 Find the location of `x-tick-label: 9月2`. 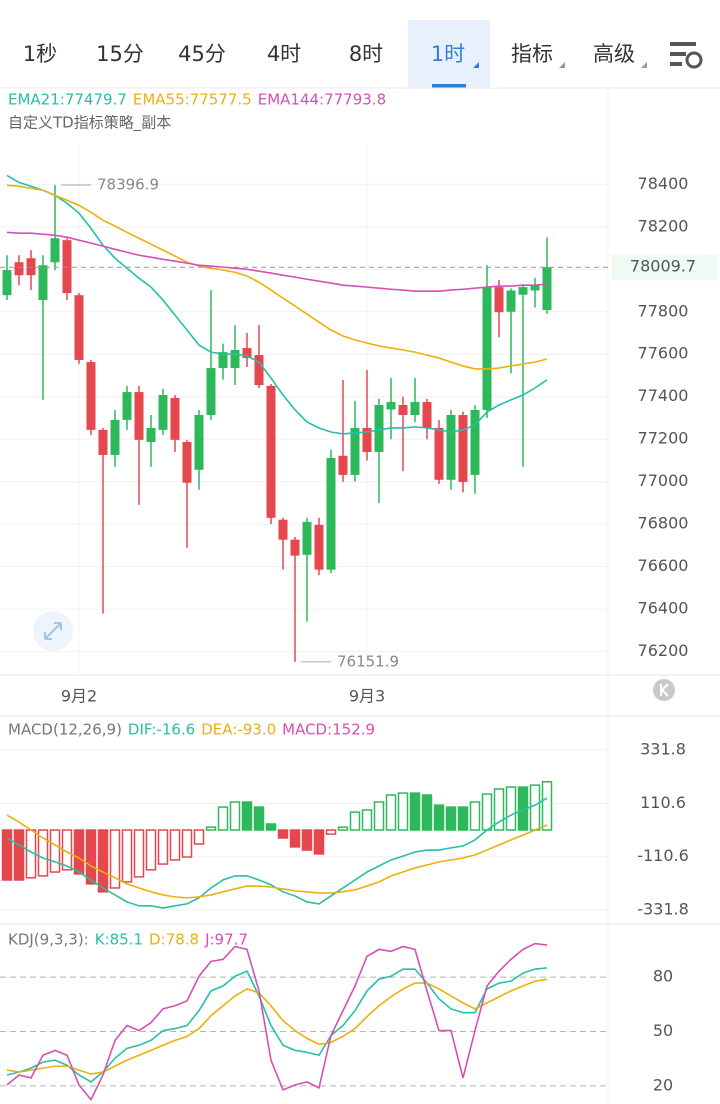

x-tick-label: 9月2 is located at coordinates (79, 696).